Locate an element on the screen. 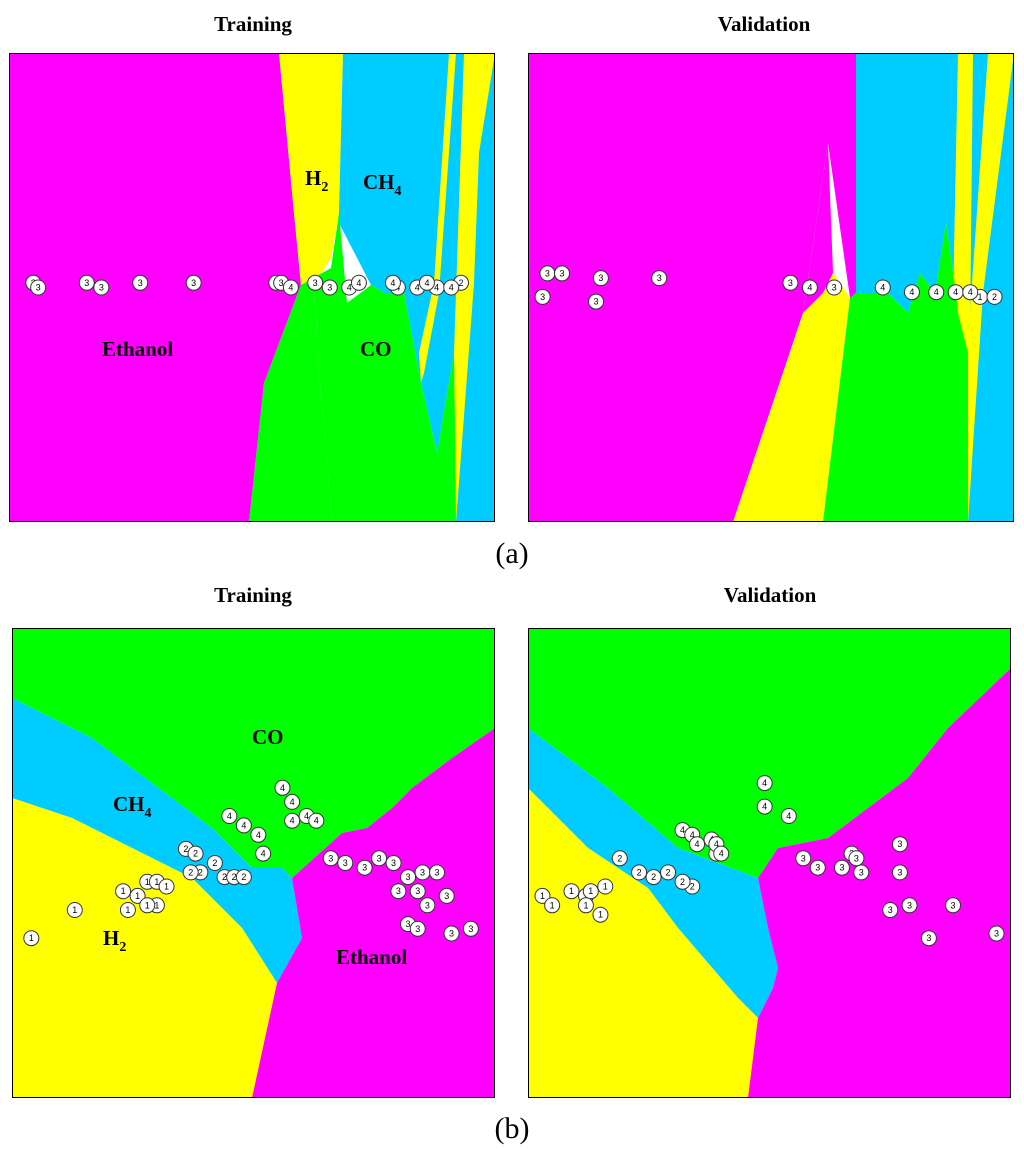 The image size is (1024, 1155). region-h2 is located at coordinates (144, 948).